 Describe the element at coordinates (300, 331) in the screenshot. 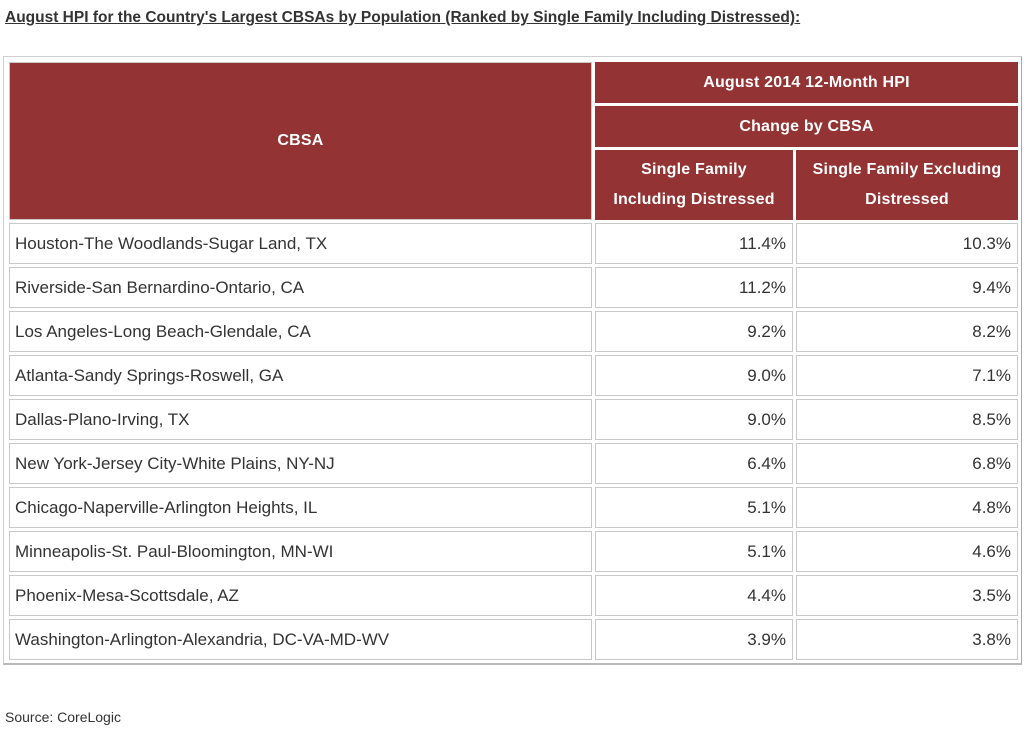

I see `cbsa-cell: Los Angeles-Long Beach-Glendale, CA` at that location.